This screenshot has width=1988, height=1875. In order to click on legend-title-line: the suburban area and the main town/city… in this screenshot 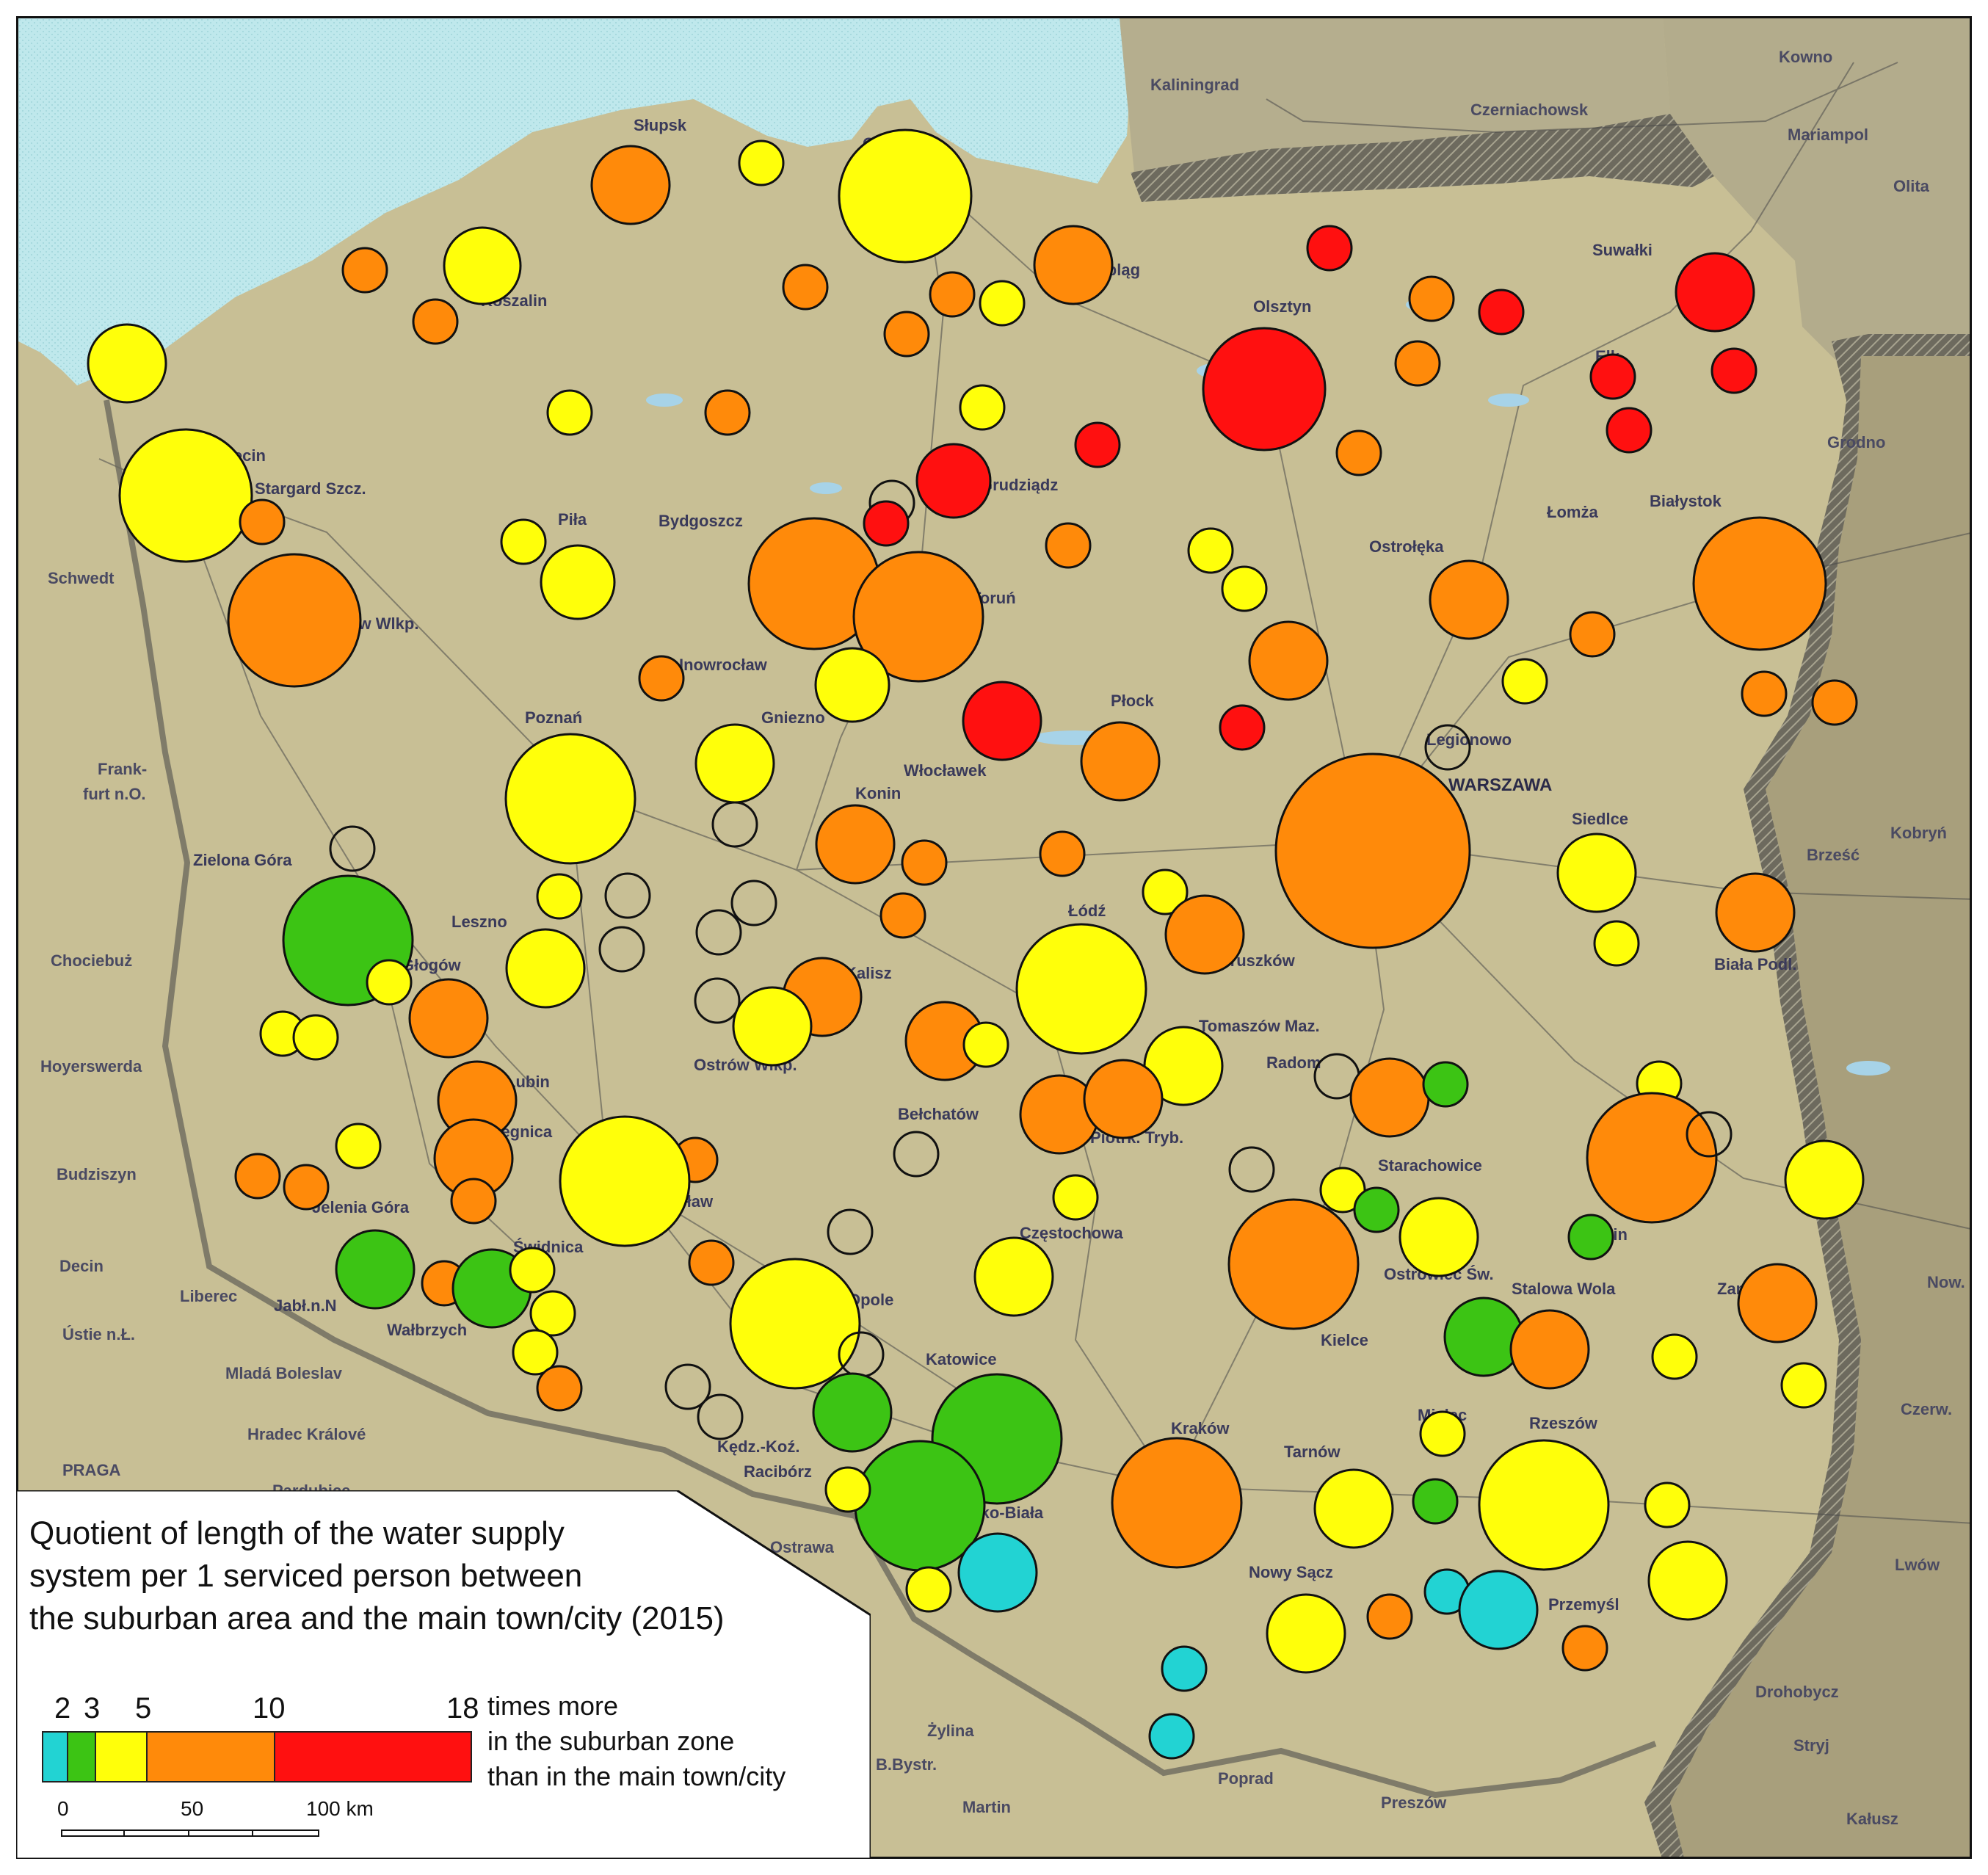, I will do `click(377, 1618)`.